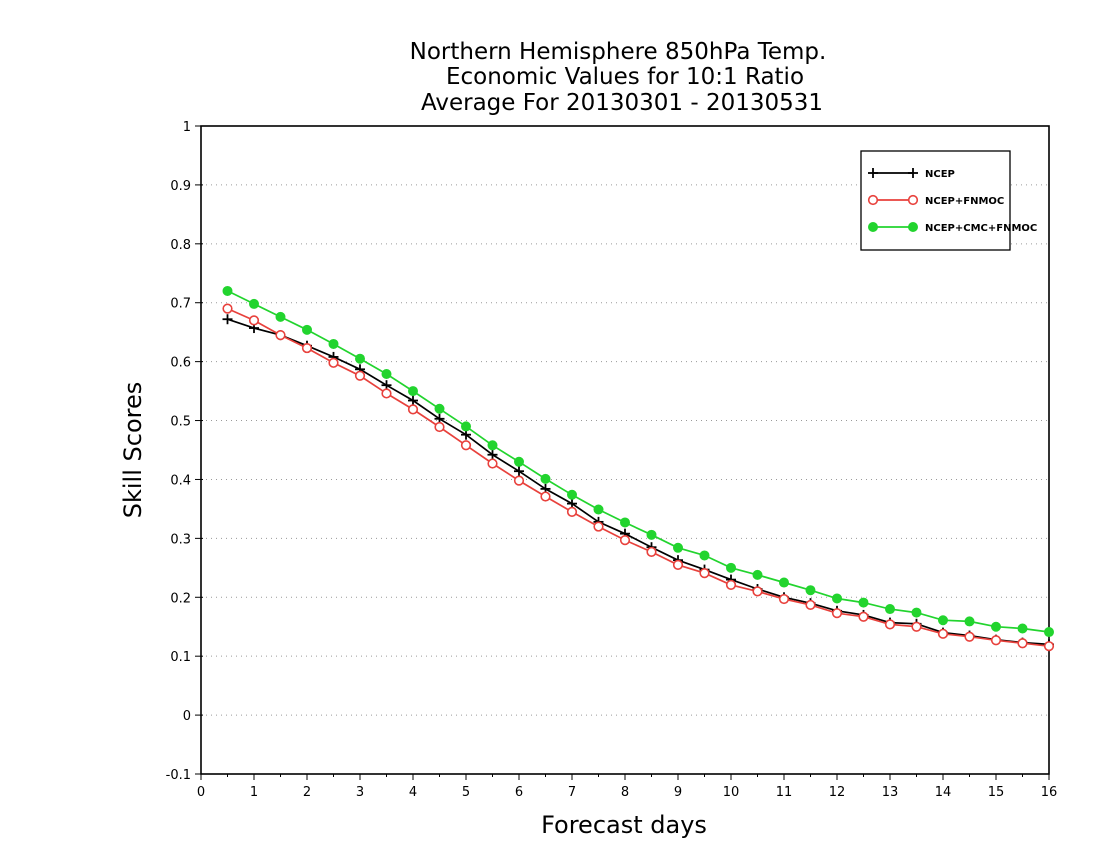  I want to click on x-tick-label-2: 2, so click(307, 792).